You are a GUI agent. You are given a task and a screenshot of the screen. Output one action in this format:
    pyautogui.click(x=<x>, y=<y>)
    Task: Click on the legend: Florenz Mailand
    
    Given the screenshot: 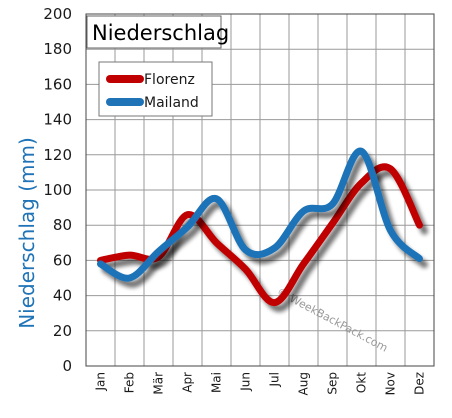 What is the action you would take?
    pyautogui.click(x=155, y=89)
    